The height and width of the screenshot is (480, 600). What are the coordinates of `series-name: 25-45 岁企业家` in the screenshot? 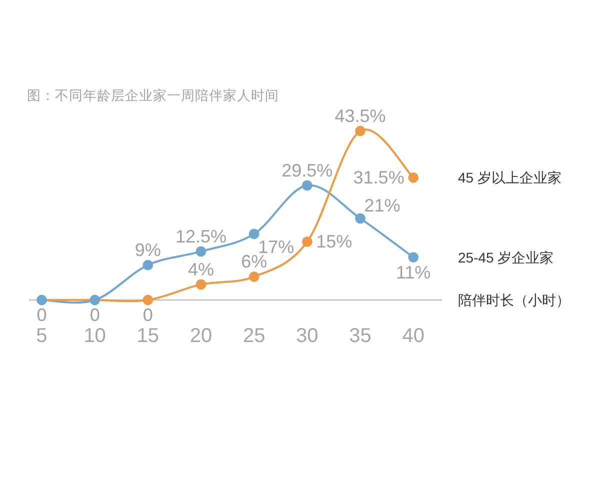 It's located at (506, 257).